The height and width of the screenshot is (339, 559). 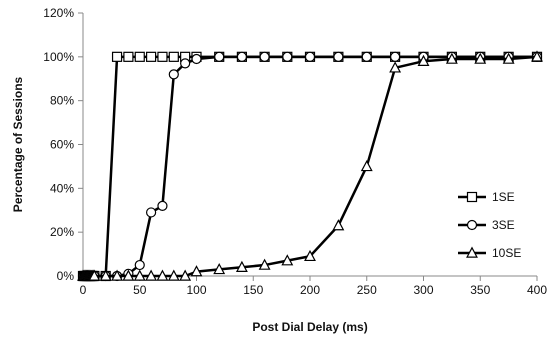 I want to click on y-tick-label: 120%, so click(x=58, y=13).